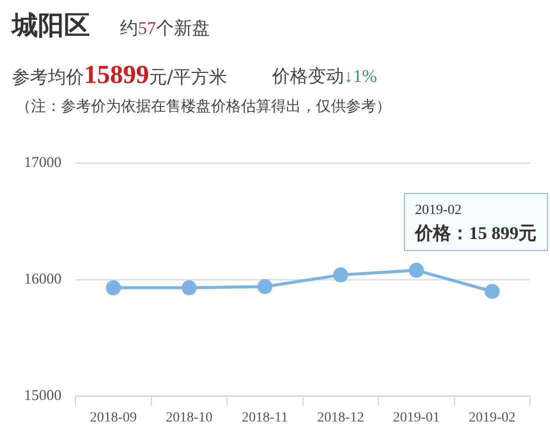 The image size is (550, 439). I want to click on y-tick-label: 17000, so click(43, 162).